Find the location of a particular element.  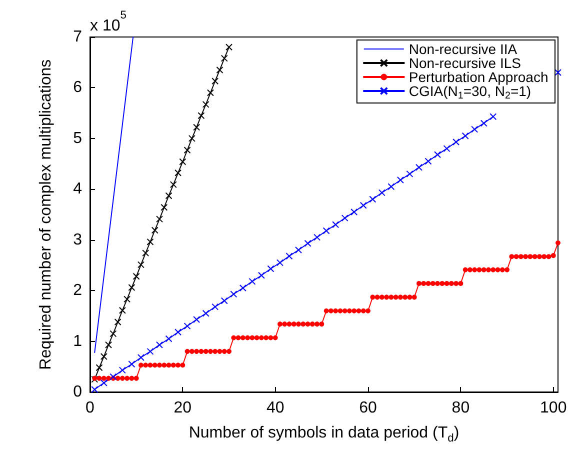

x-tick-label: 60 is located at coordinates (368, 408).